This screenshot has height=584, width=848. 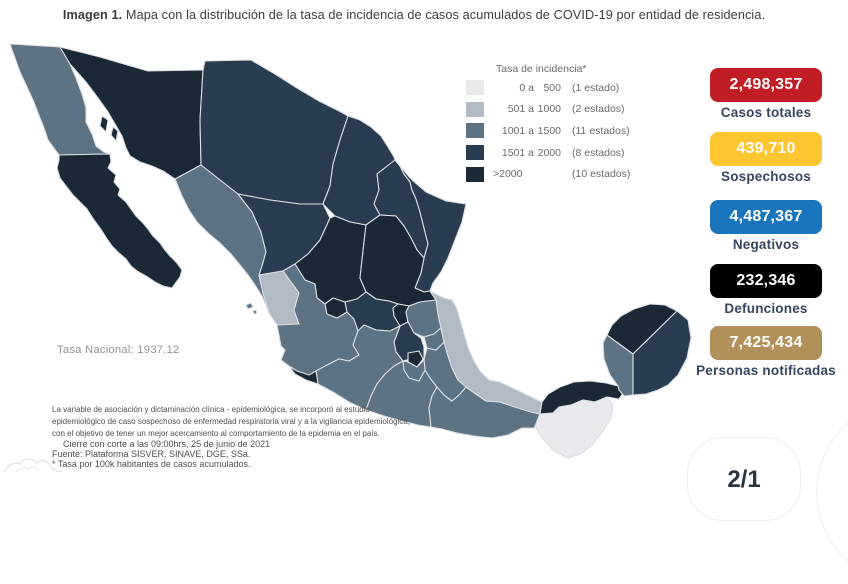 I want to click on stat-value: 2,498,357, so click(x=766, y=84).